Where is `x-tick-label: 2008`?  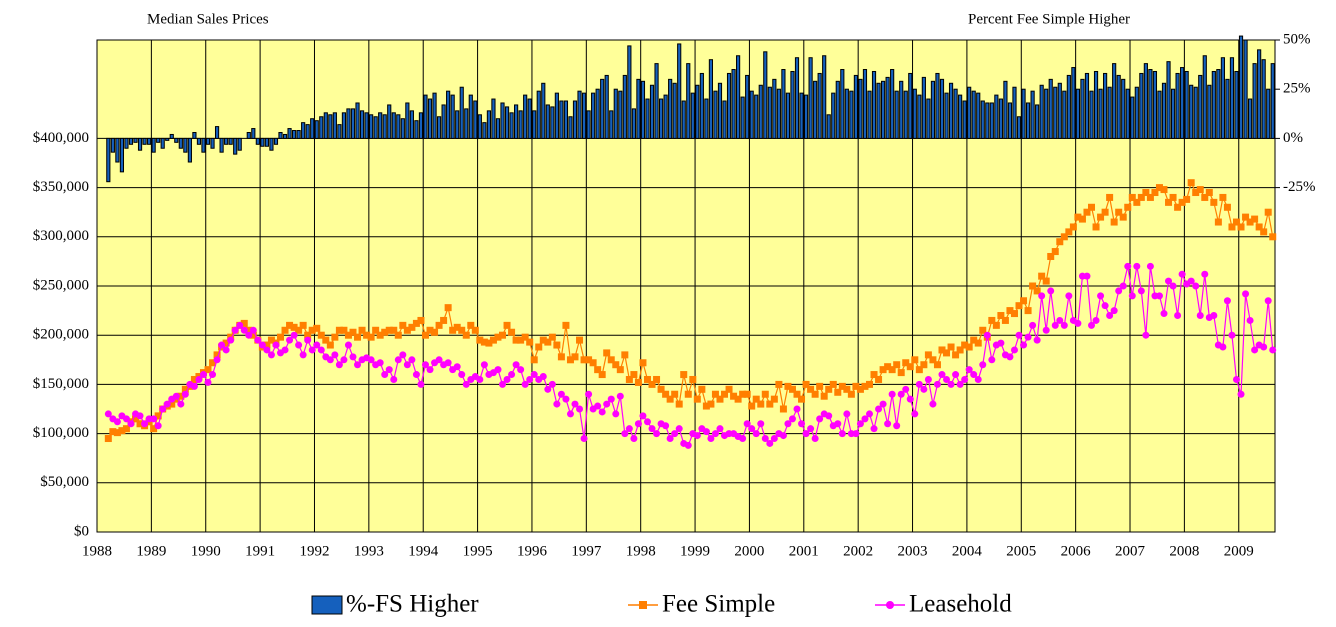
x-tick-label: 2008 is located at coordinates (1184, 551).